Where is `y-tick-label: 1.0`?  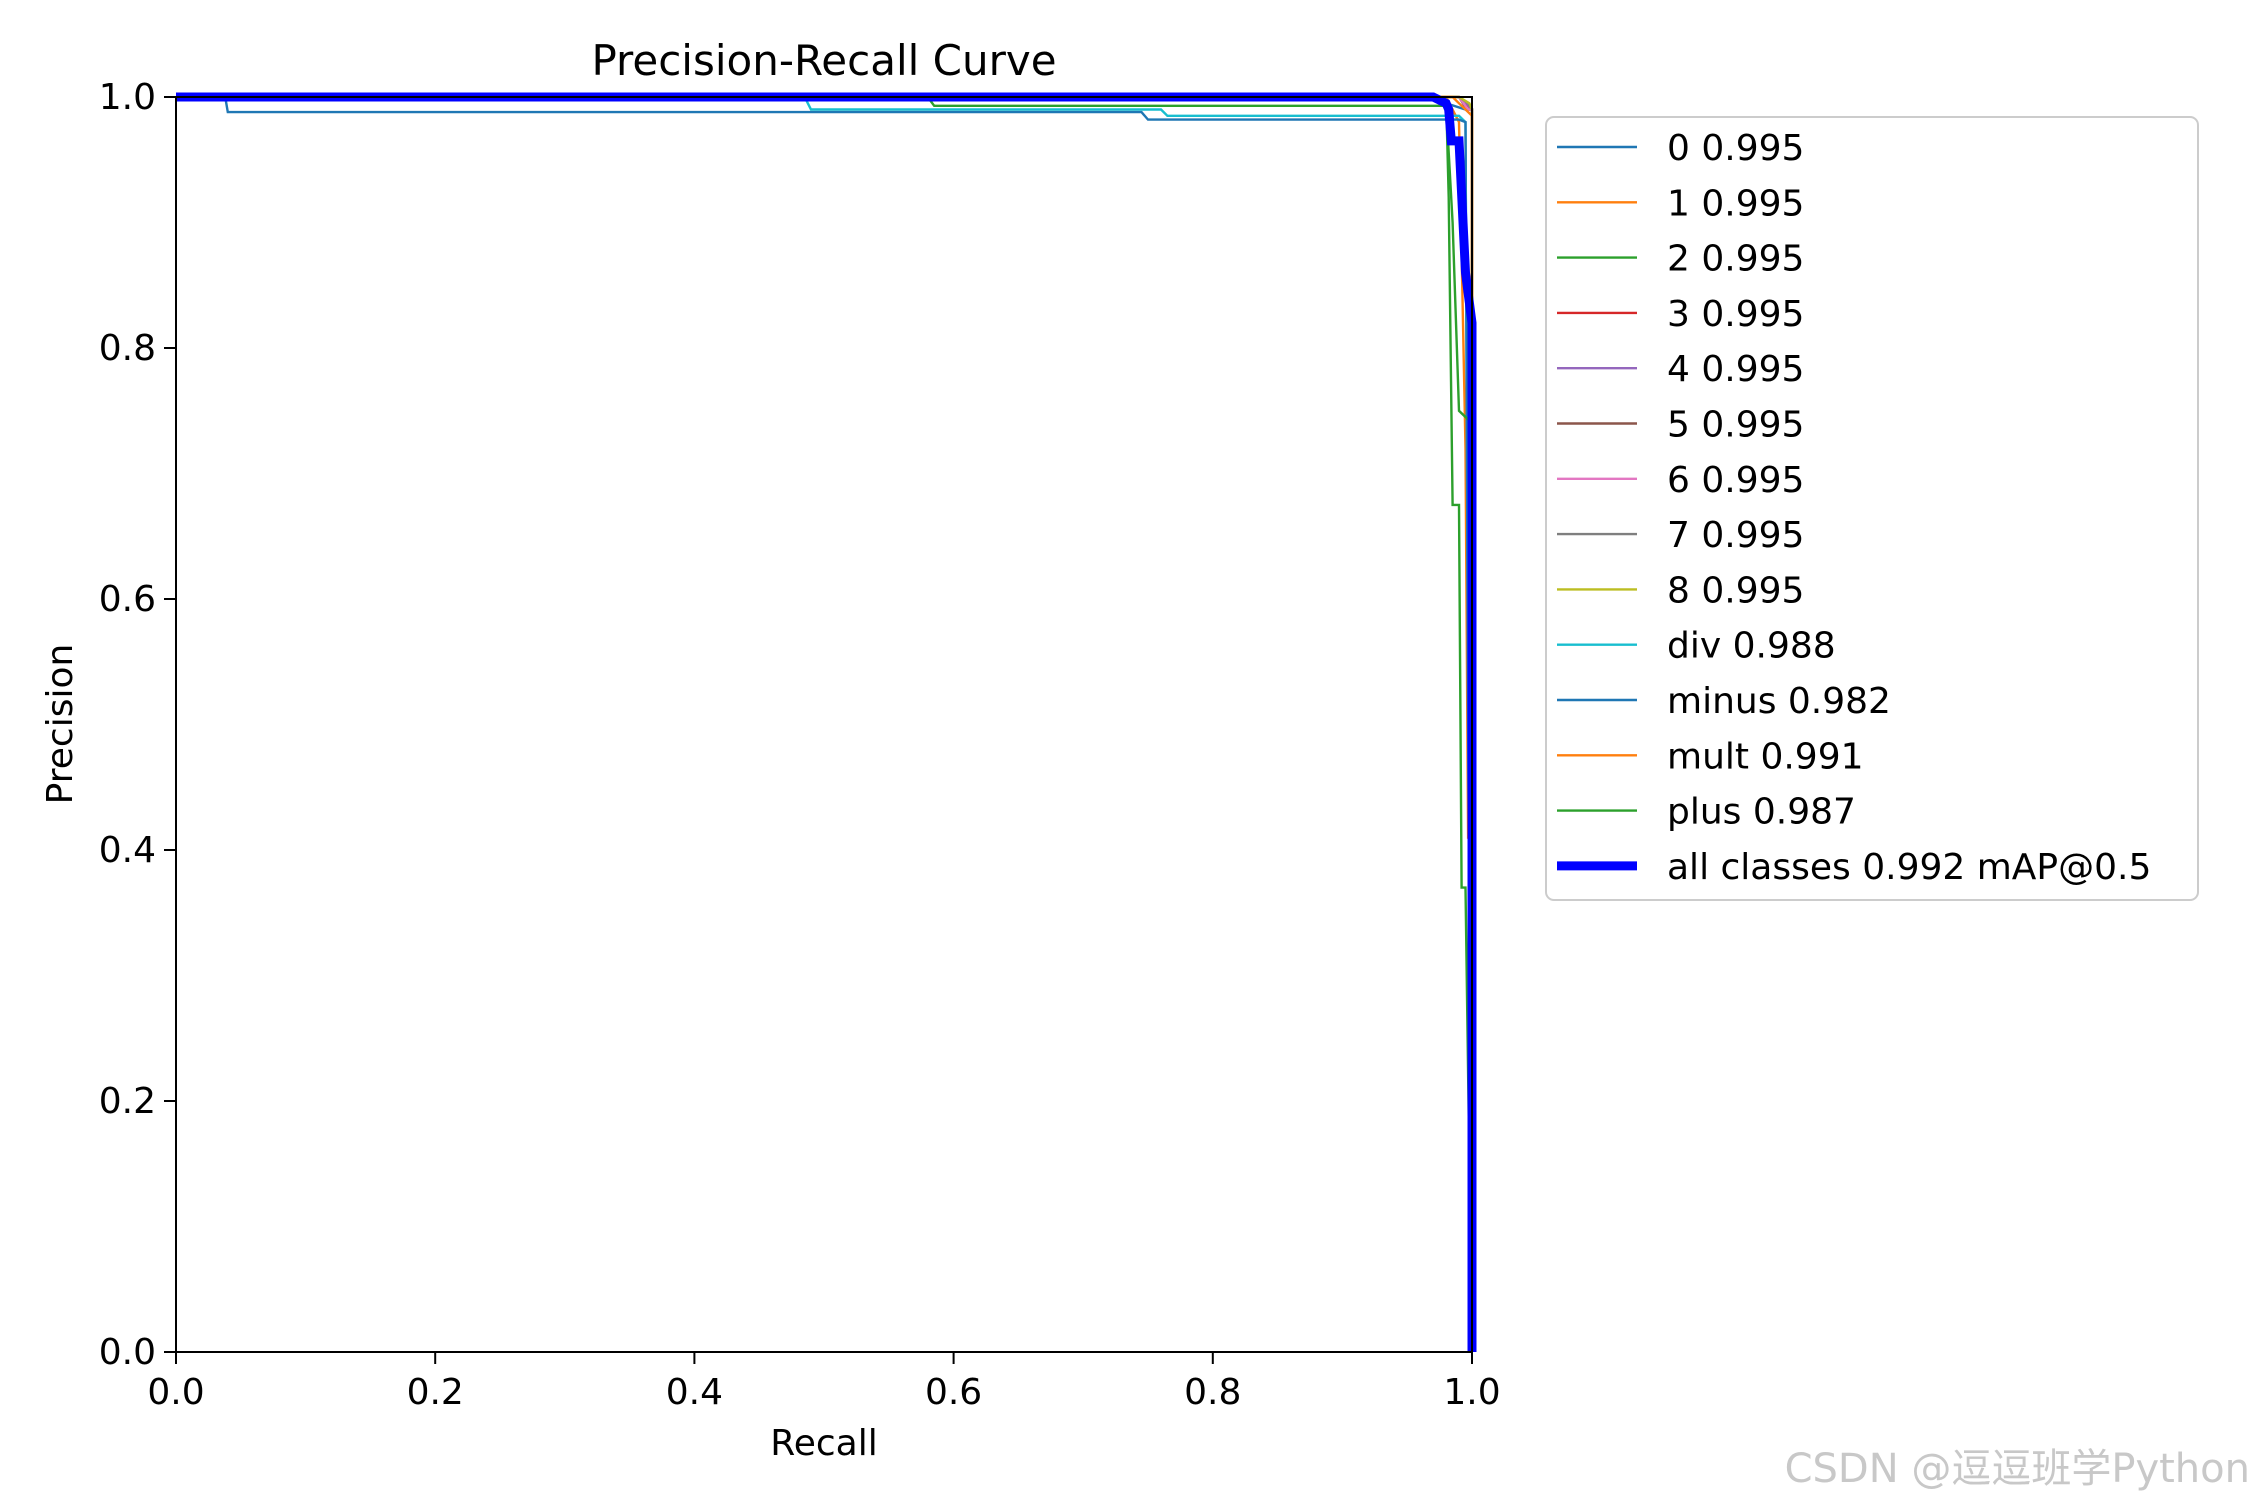 y-tick-label: 1.0 is located at coordinates (127, 97).